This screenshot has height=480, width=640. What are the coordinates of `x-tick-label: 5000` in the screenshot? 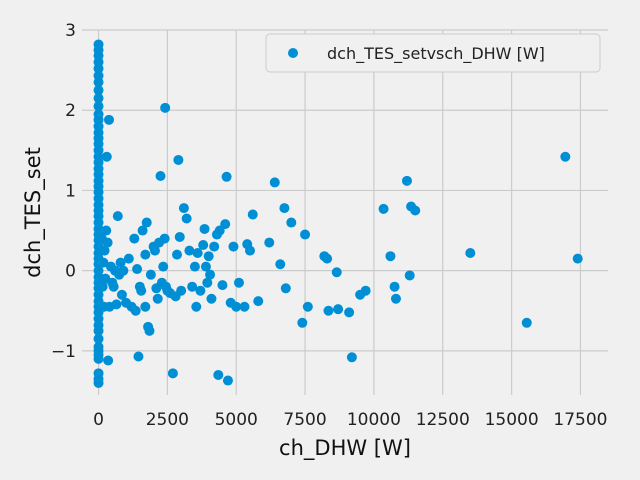 It's located at (236, 420).